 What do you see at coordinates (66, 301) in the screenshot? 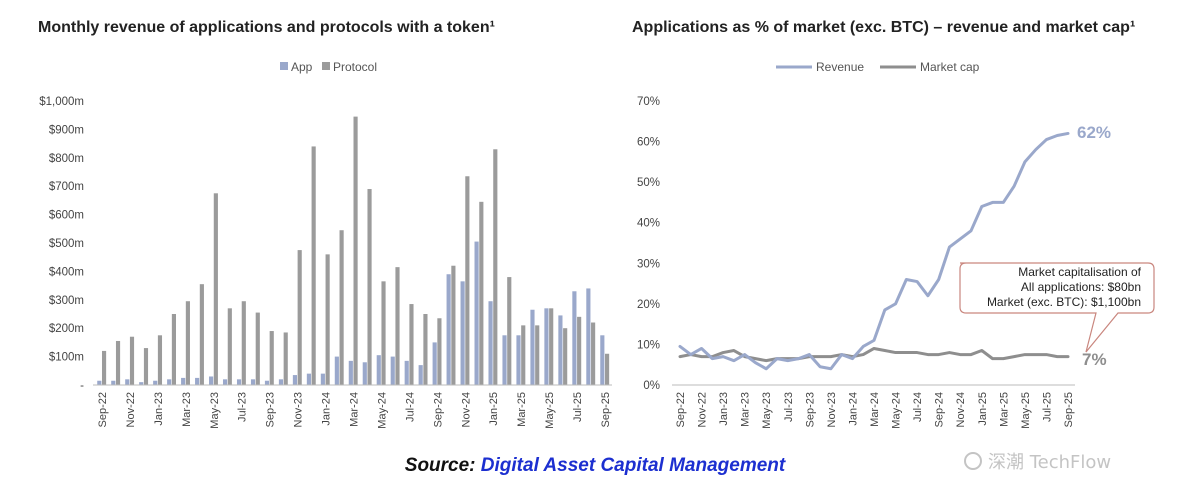
I see `bar-y-tick-label: $300m` at bounding box center [66, 301].